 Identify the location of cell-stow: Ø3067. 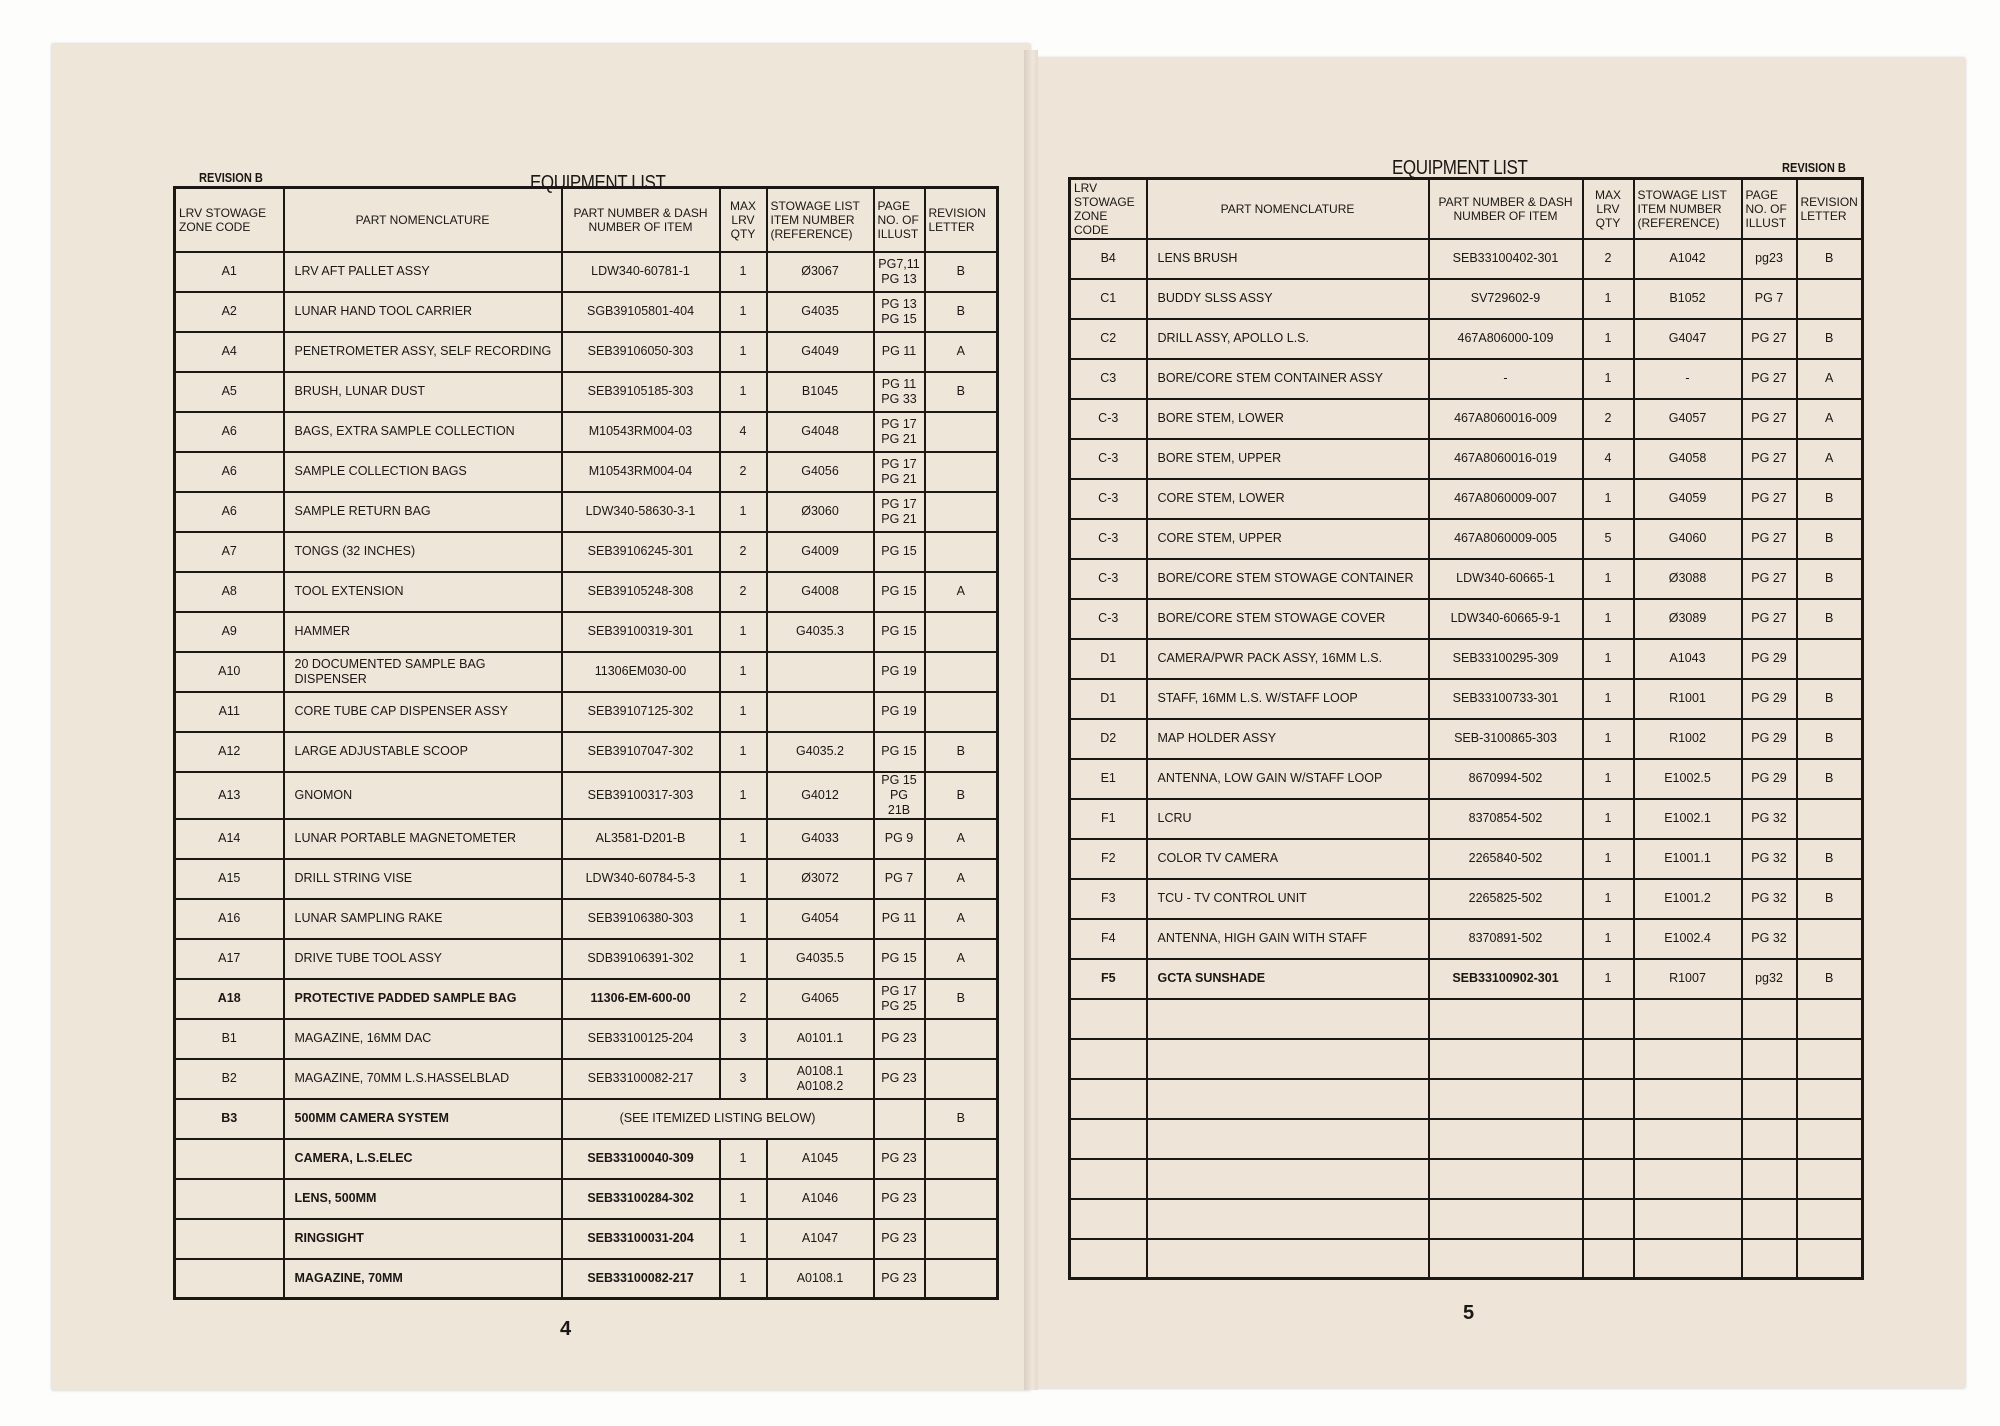
(820, 271).